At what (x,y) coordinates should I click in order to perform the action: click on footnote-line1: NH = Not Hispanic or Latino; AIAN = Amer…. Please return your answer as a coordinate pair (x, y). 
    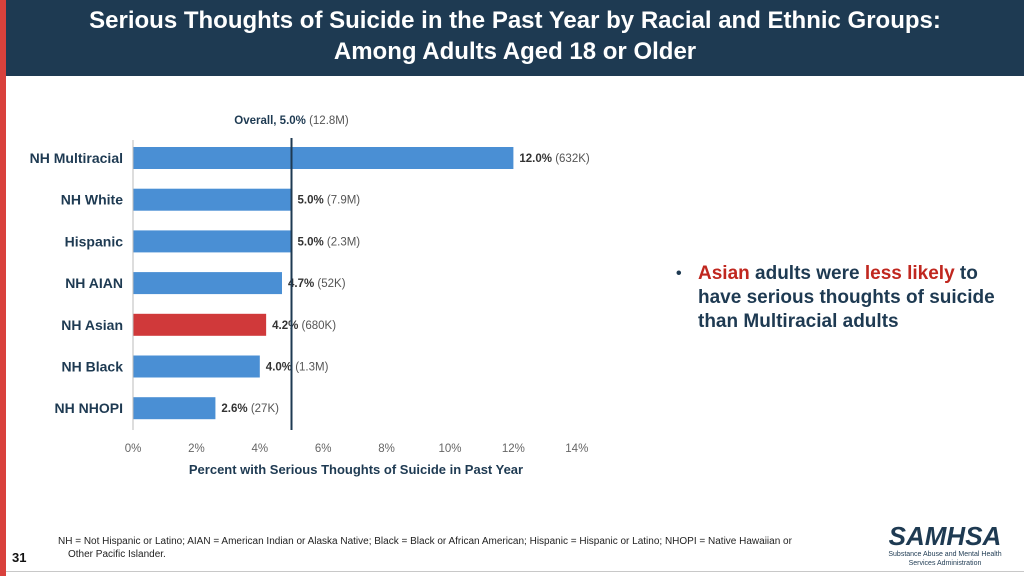
    Looking at the image, I should click on (425, 541).